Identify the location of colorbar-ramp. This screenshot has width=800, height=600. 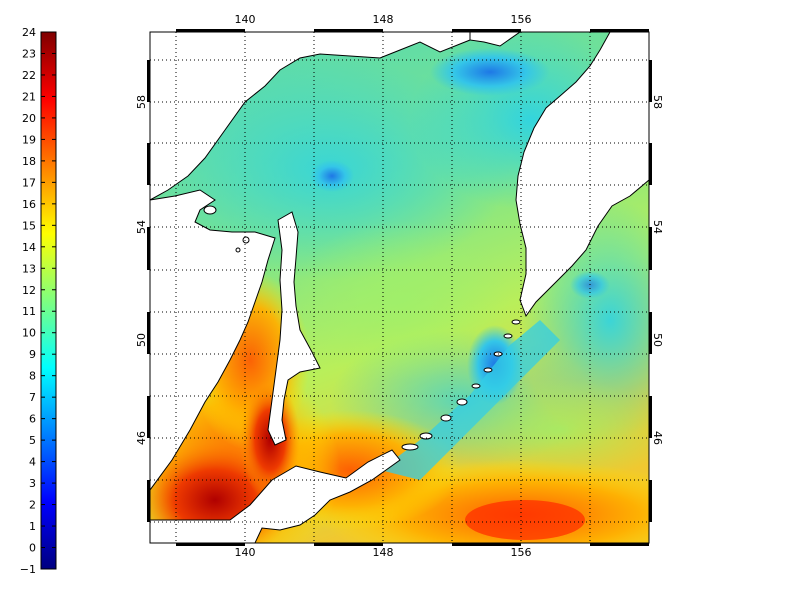
(48, 300).